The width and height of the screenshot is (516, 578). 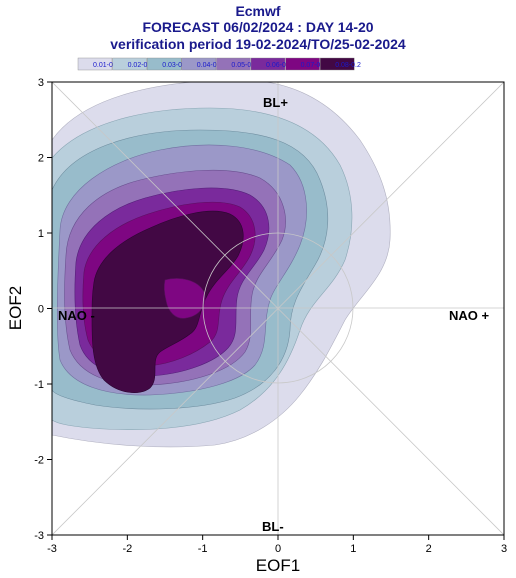 I want to click on legend-label: 0.07-0.08, so click(x=316, y=65).